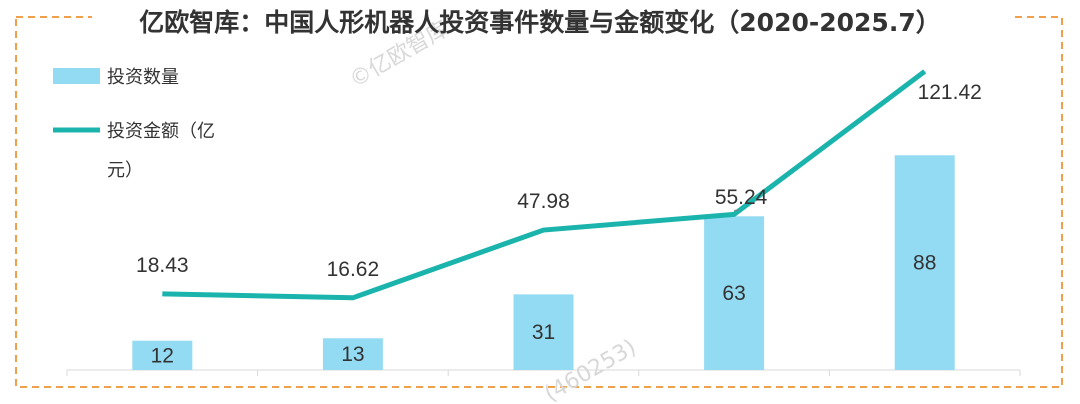  Describe the element at coordinates (76, 76) in the screenshot. I see `legend-bar-swatch` at that location.